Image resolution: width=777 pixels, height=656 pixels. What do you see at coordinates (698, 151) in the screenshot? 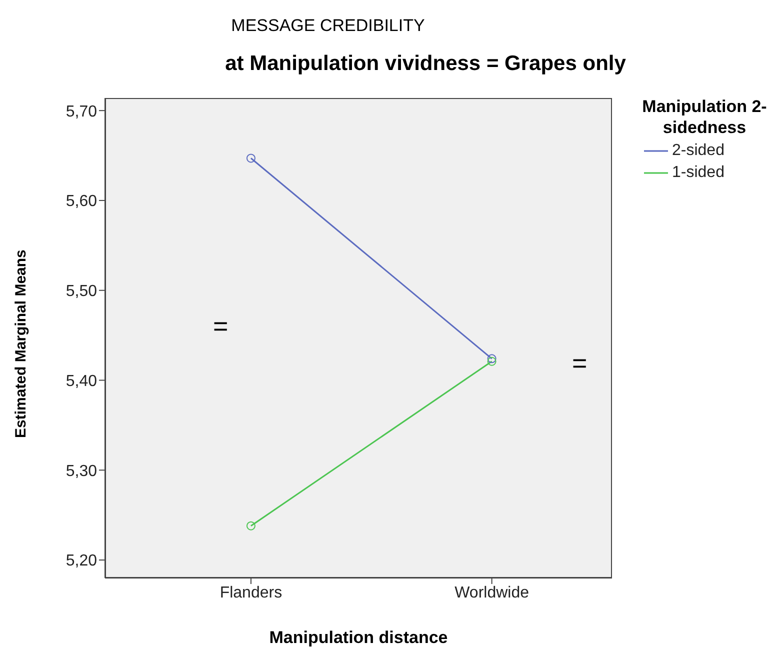
I see `legend-label: 2-sided` at bounding box center [698, 151].